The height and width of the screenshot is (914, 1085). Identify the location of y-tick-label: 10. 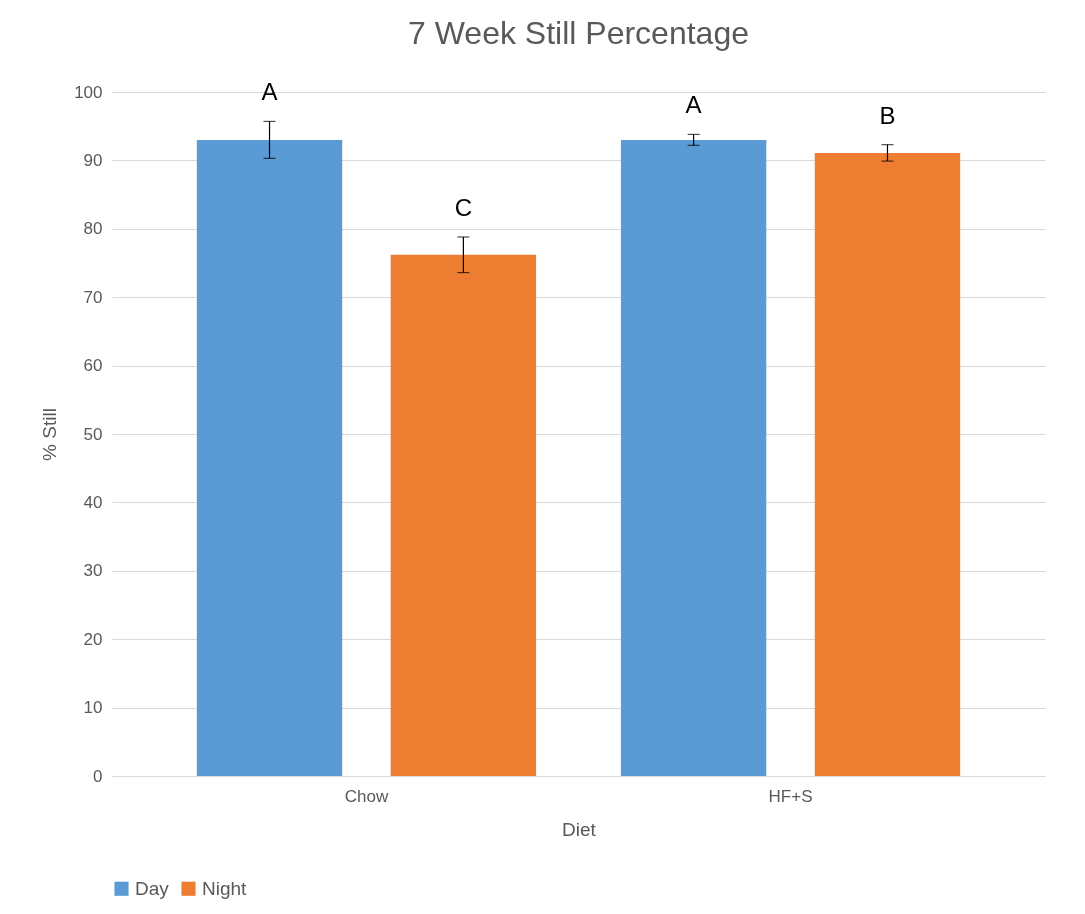
(93, 708).